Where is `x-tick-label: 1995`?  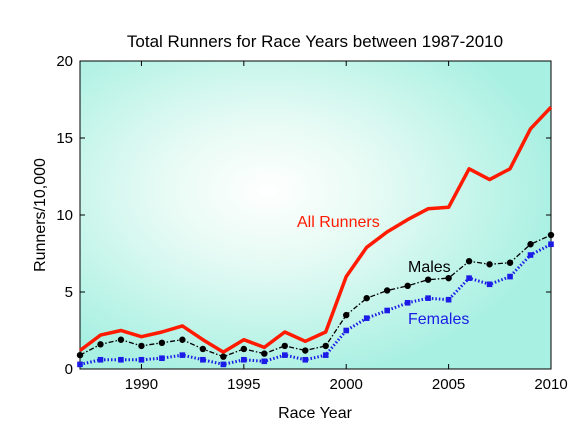
x-tick-label: 1995 is located at coordinates (243, 384).